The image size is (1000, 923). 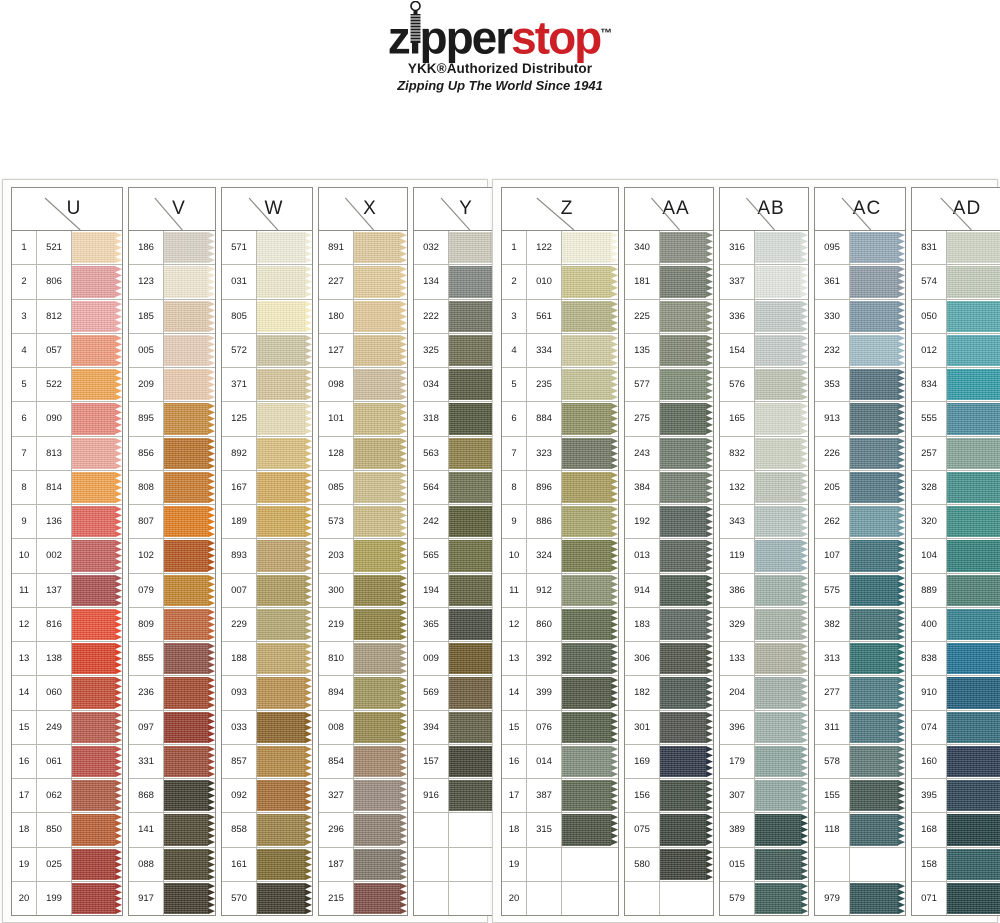 I want to click on table-row: 157, so click(x=459, y=761).